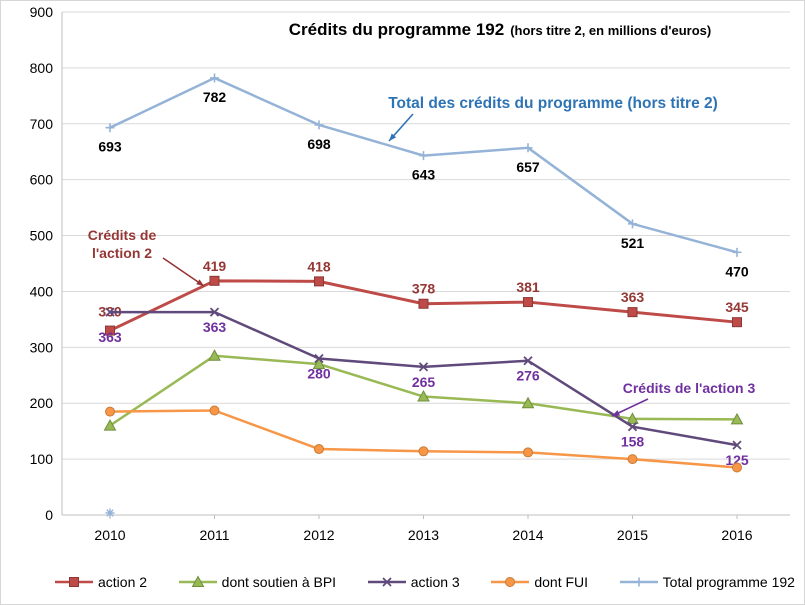 This screenshot has width=805, height=605. What do you see at coordinates (424, 175) in the screenshot?
I see `data-label-total-programme-192: 643` at bounding box center [424, 175].